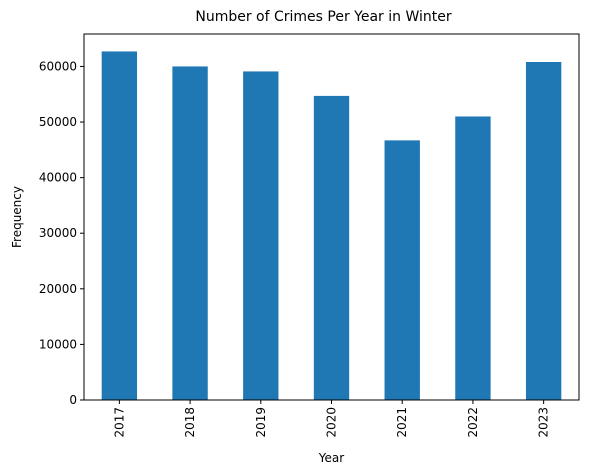 The width and height of the screenshot is (589, 474). What do you see at coordinates (261, 235) in the screenshot?
I see `bar-2019` at bounding box center [261, 235].